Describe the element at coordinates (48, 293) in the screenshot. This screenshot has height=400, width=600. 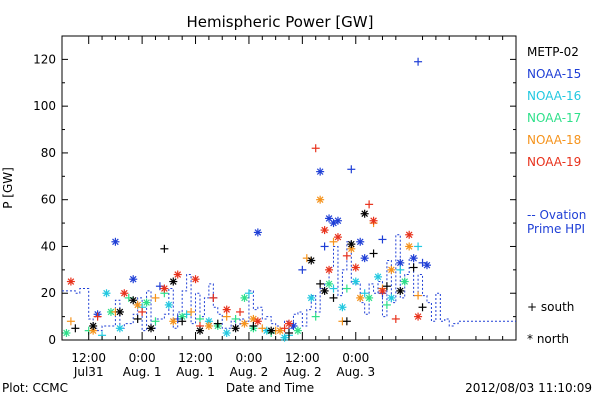
I see `y-tick-label: 20` at that location.